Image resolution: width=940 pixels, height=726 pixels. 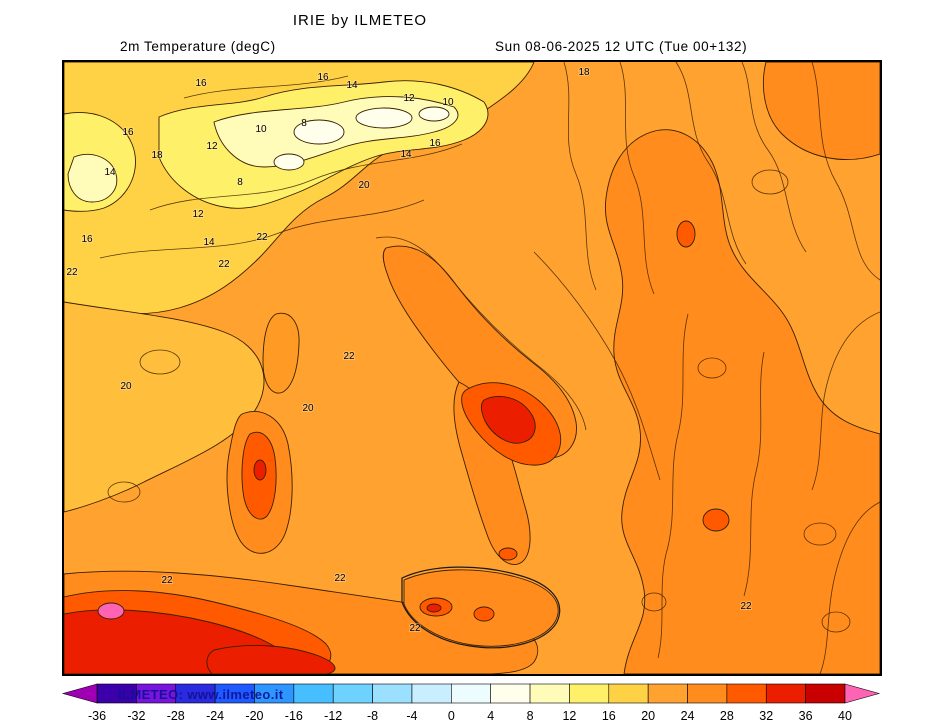 I want to click on colorbar-tick-label: -24, so click(x=215, y=716).